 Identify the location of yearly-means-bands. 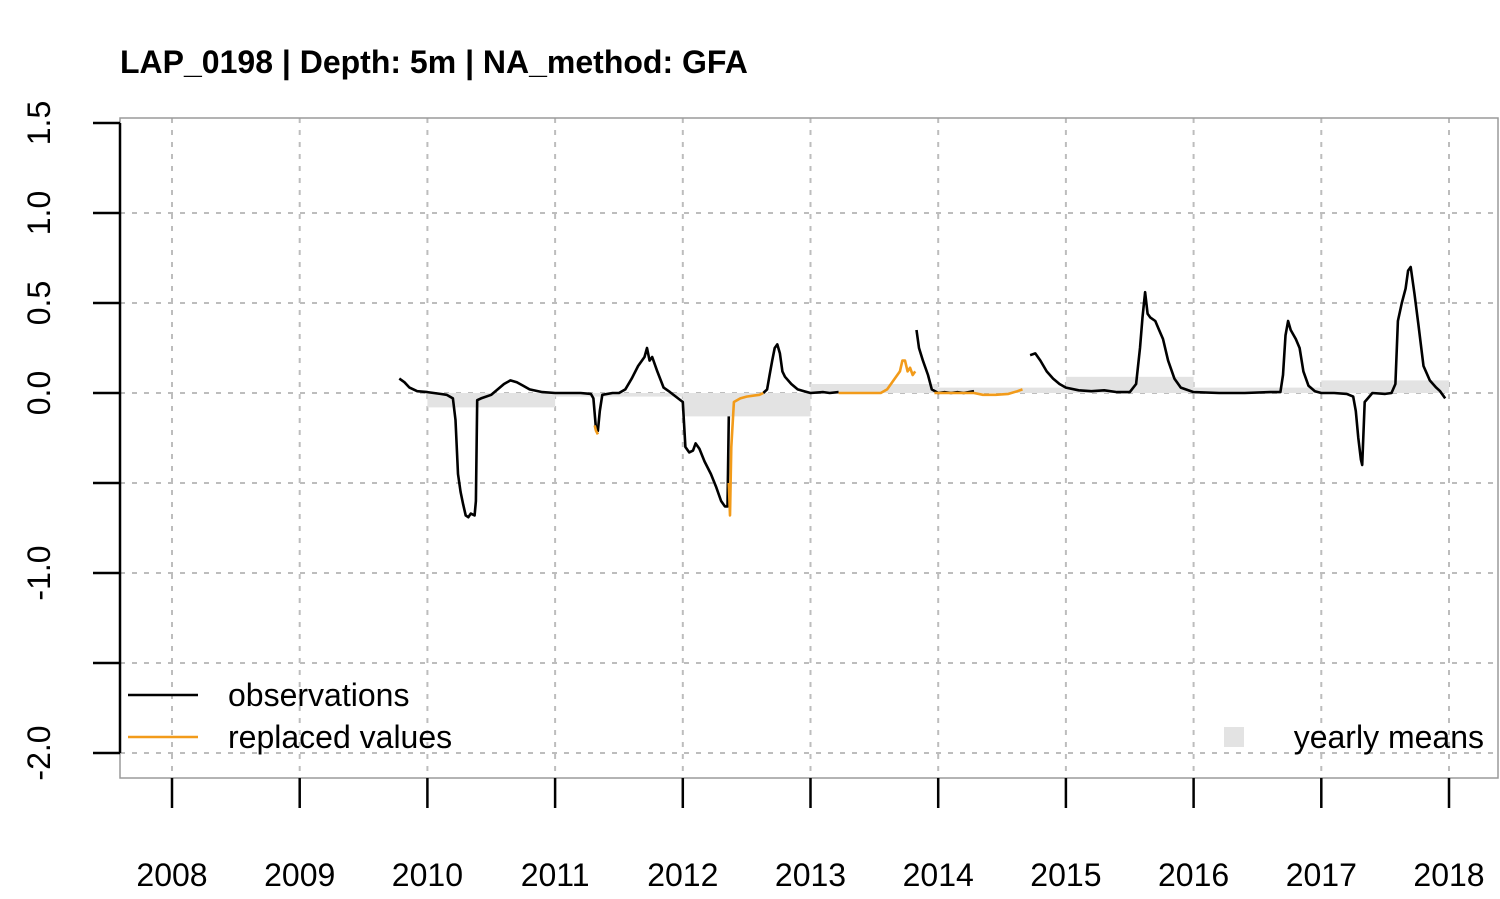
(938, 396).